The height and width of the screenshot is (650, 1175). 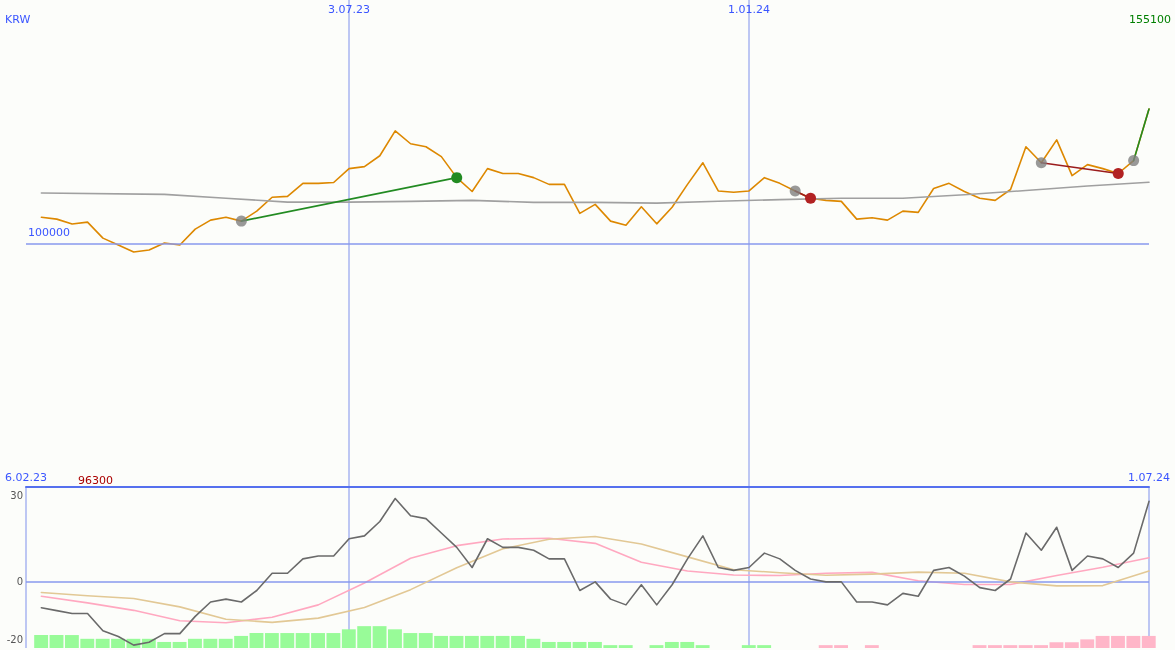 I want to click on y-tick-label: 0, so click(x=19, y=582).